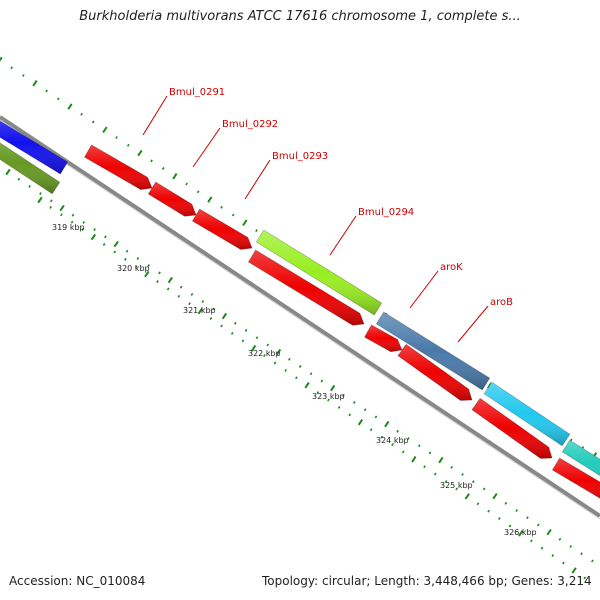 This screenshot has height=600, width=600. Describe the element at coordinates (392, 440) in the screenshot. I see `kbp-label-324: 324 kbp` at that location.